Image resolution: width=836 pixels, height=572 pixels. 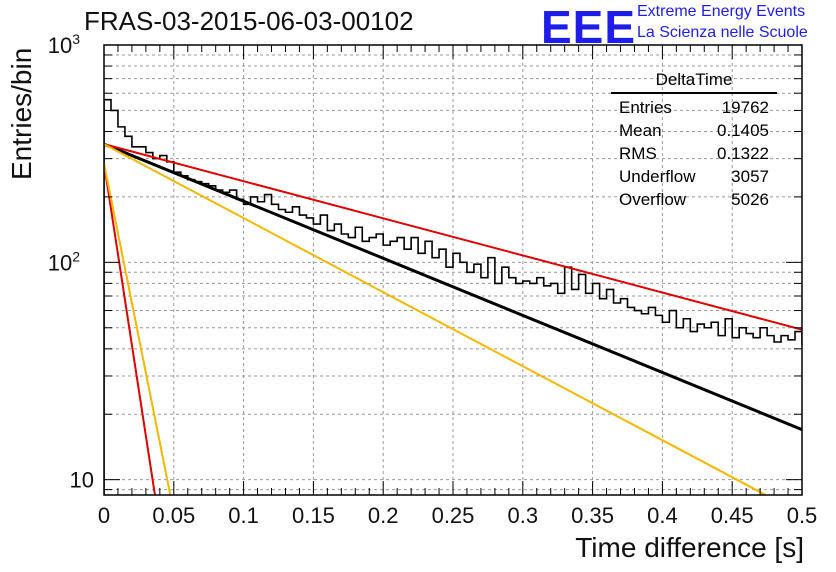 What do you see at coordinates (694, 130) in the screenshot?
I see `stats-row: Mean 0.1405` at bounding box center [694, 130].